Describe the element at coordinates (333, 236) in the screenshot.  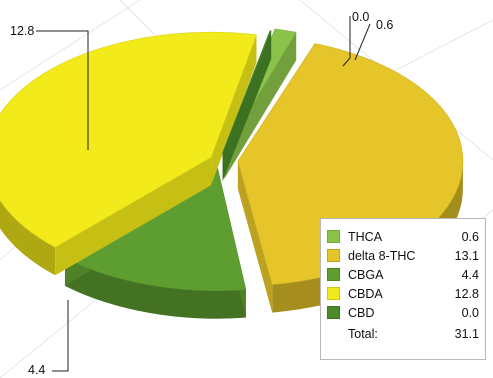
I see `legend-swatch-thca` at that location.